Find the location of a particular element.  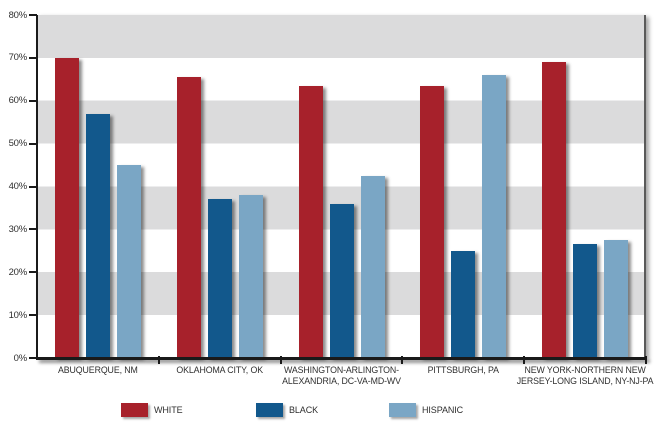

y-axis-label: 70% is located at coordinates (18, 58).